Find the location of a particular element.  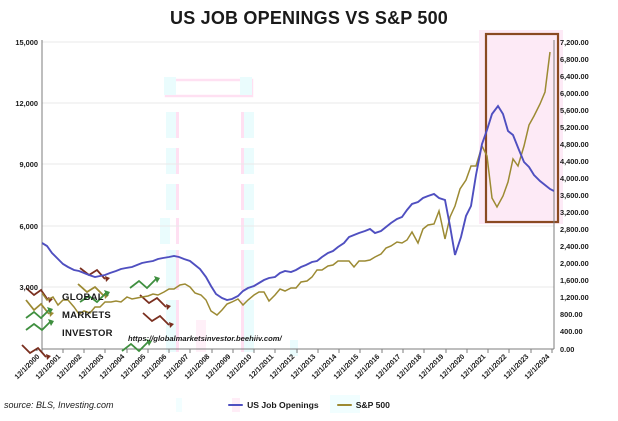

watermark-global: GLOBAL is located at coordinates (83, 297).